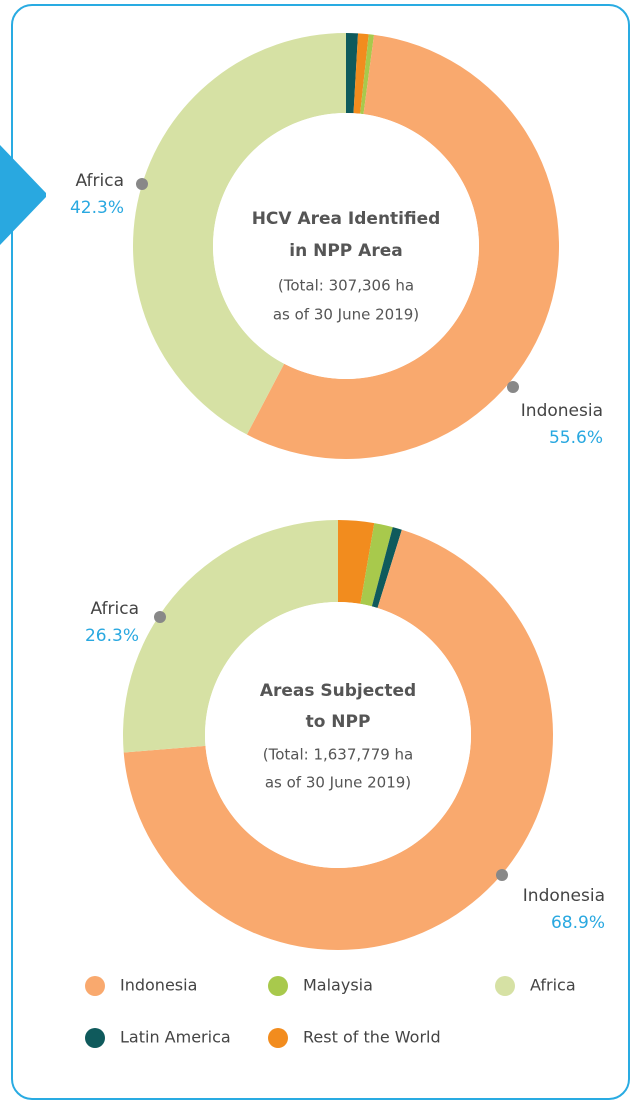 The height and width of the screenshot is (1104, 637). I want to click on legend-label: Rest of the World, so click(372, 1037).